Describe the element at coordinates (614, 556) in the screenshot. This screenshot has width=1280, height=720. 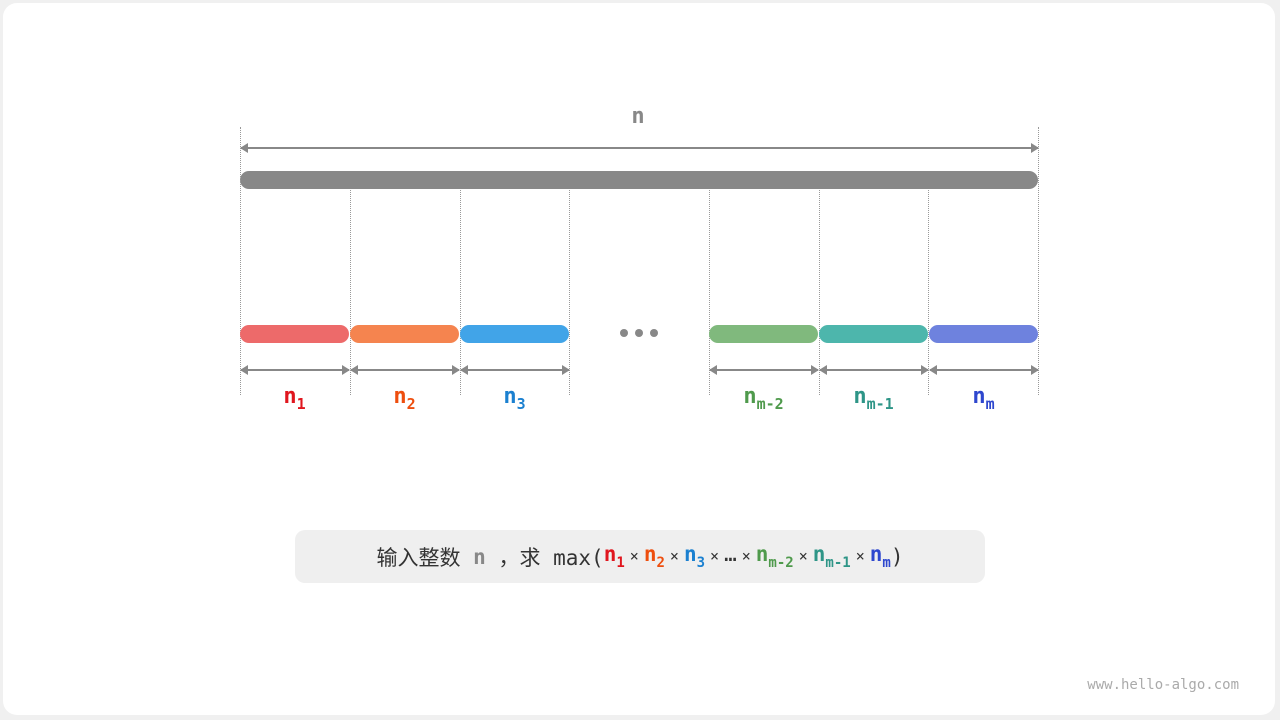
I see `formula-term: n1` at that location.